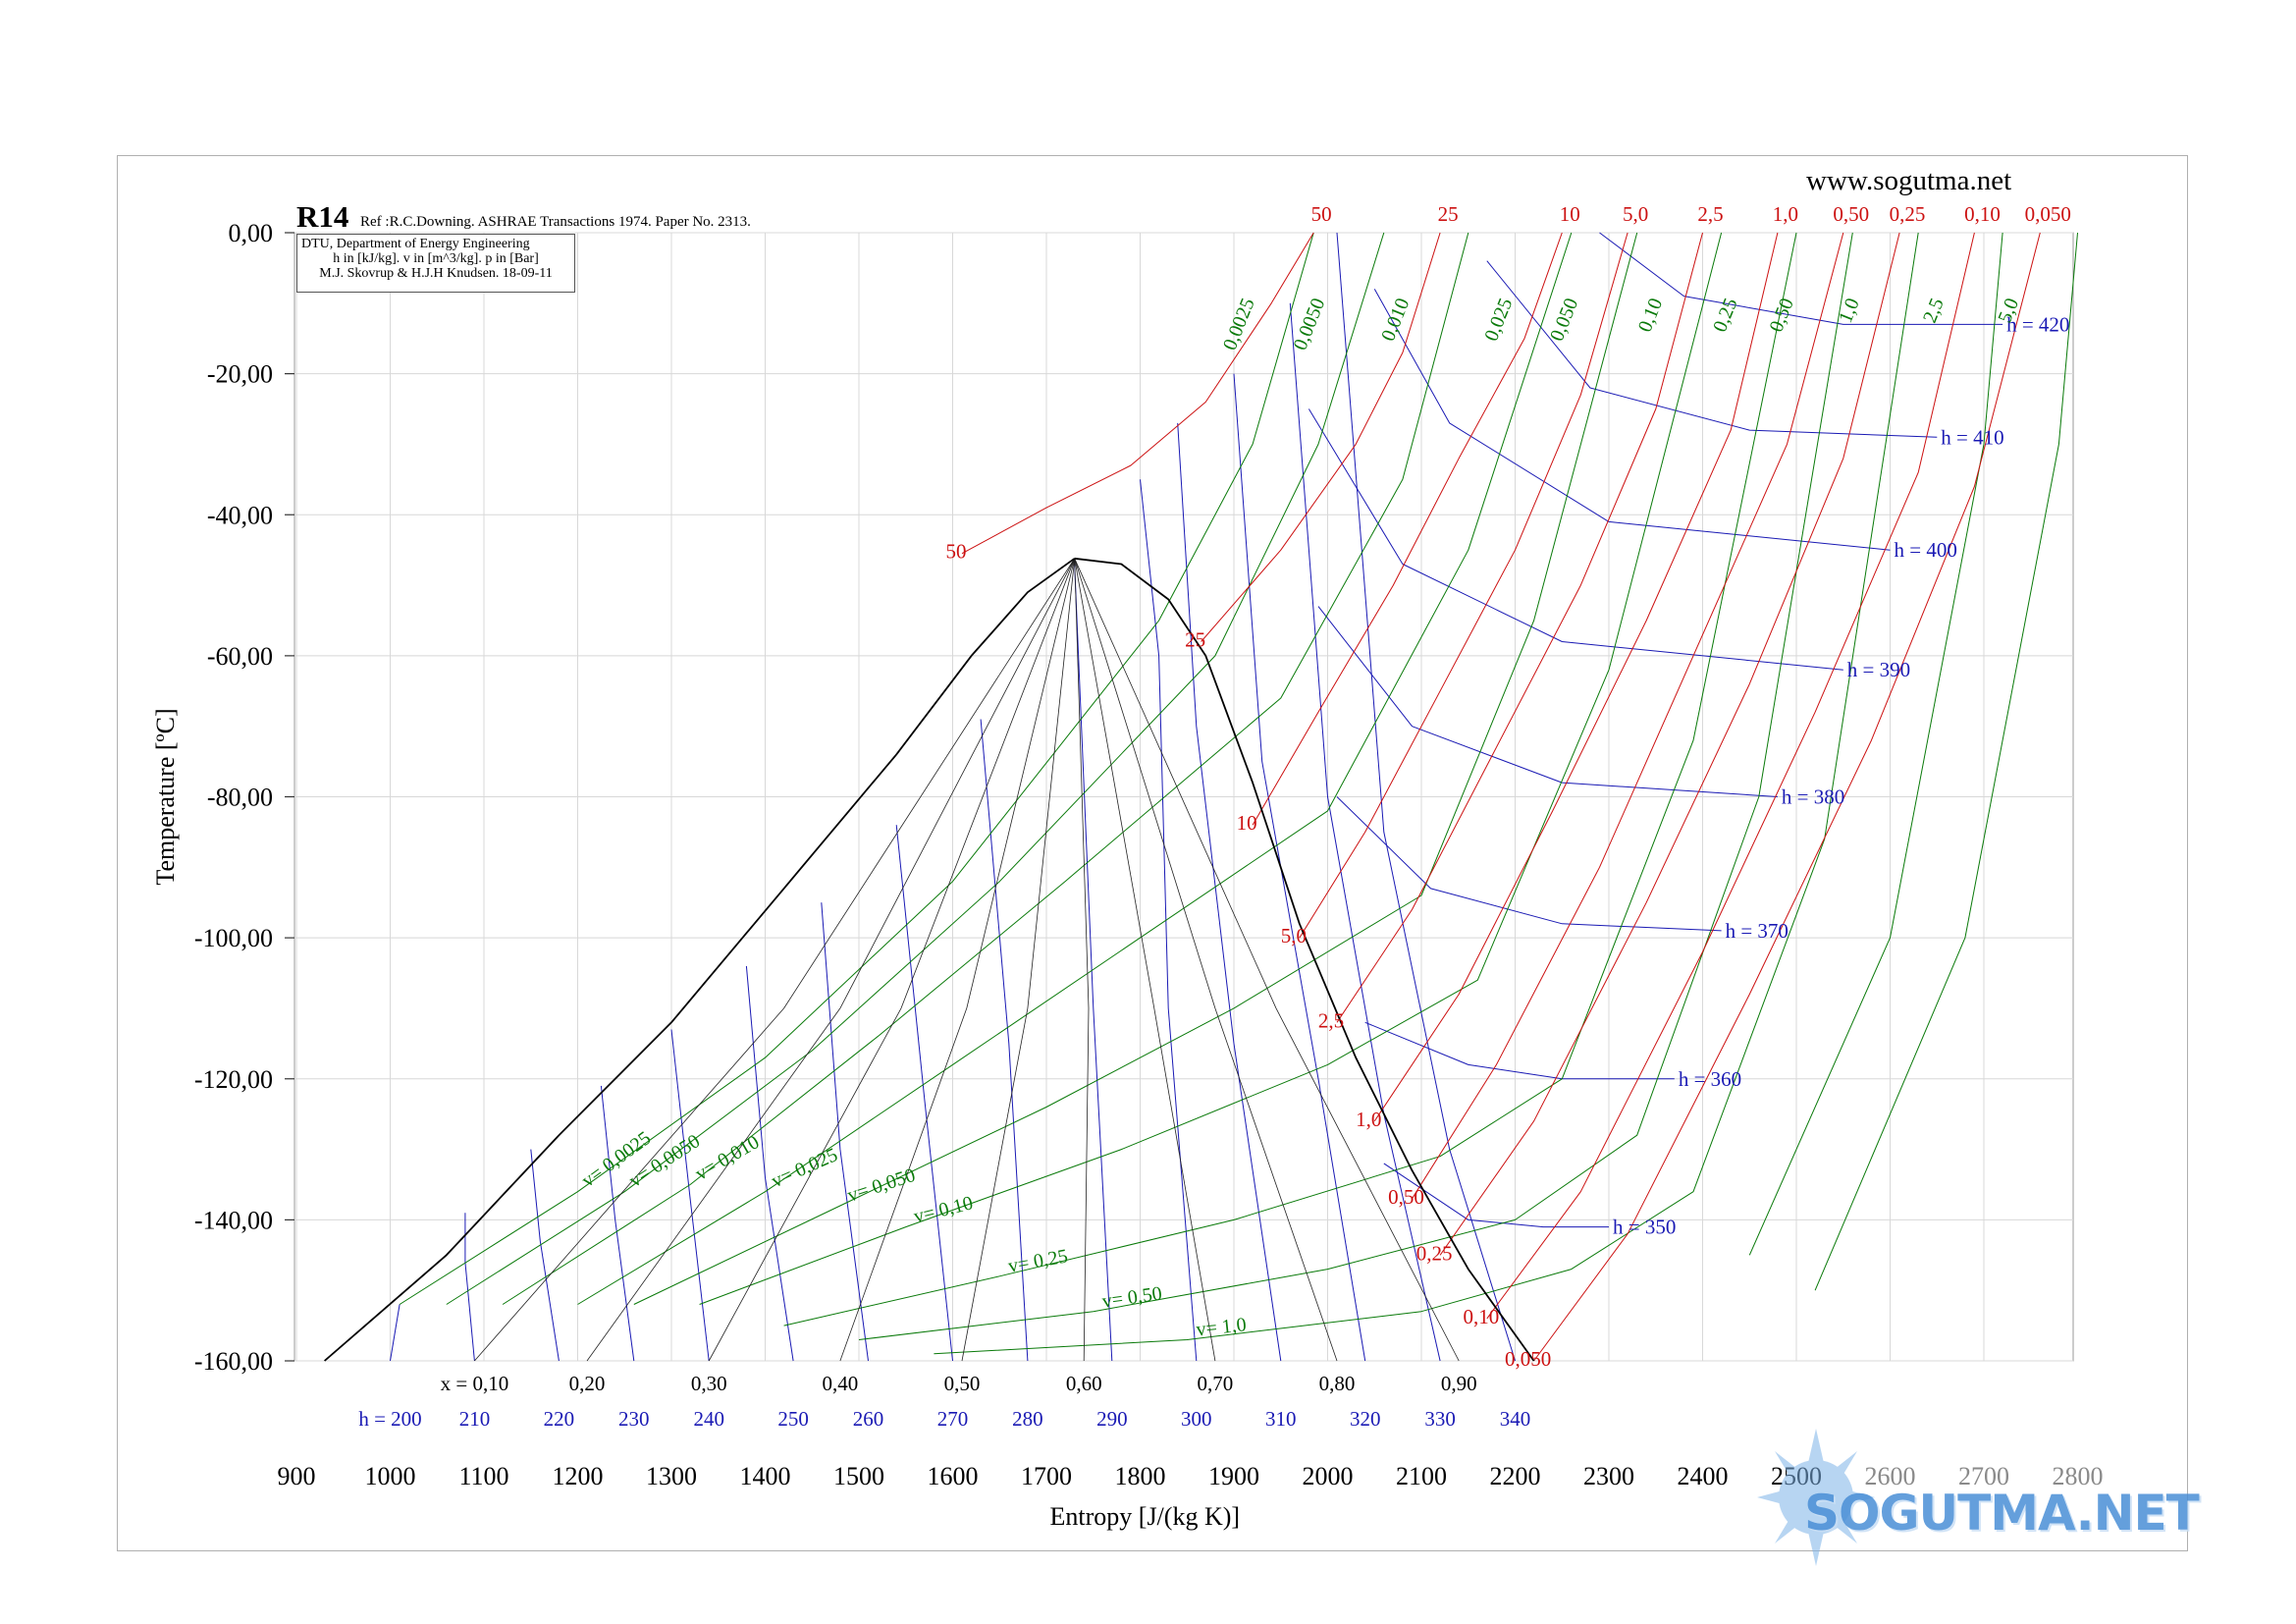 This screenshot has width=2296, height=1624. What do you see at coordinates (1221, 1327) in the screenshot?
I see `isochore-label: v= 1,0` at bounding box center [1221, 1327].